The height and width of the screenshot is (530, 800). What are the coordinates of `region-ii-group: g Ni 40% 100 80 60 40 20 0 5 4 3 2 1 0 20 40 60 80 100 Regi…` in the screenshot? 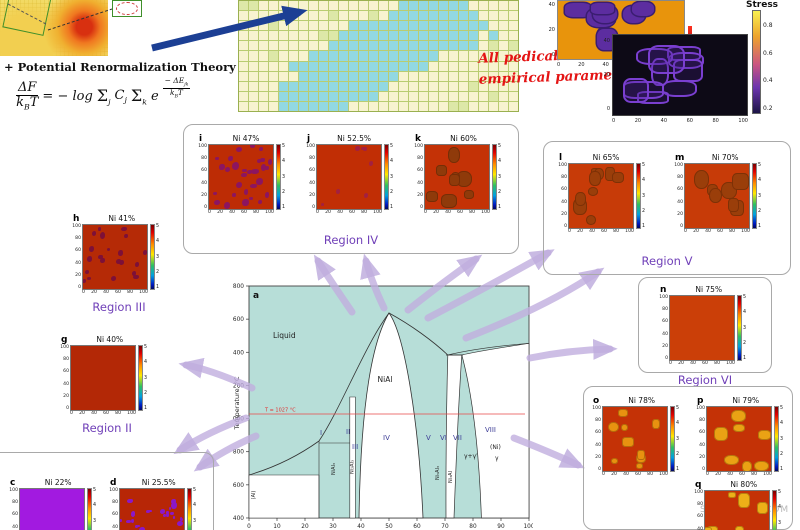 It's located at (107, 386).